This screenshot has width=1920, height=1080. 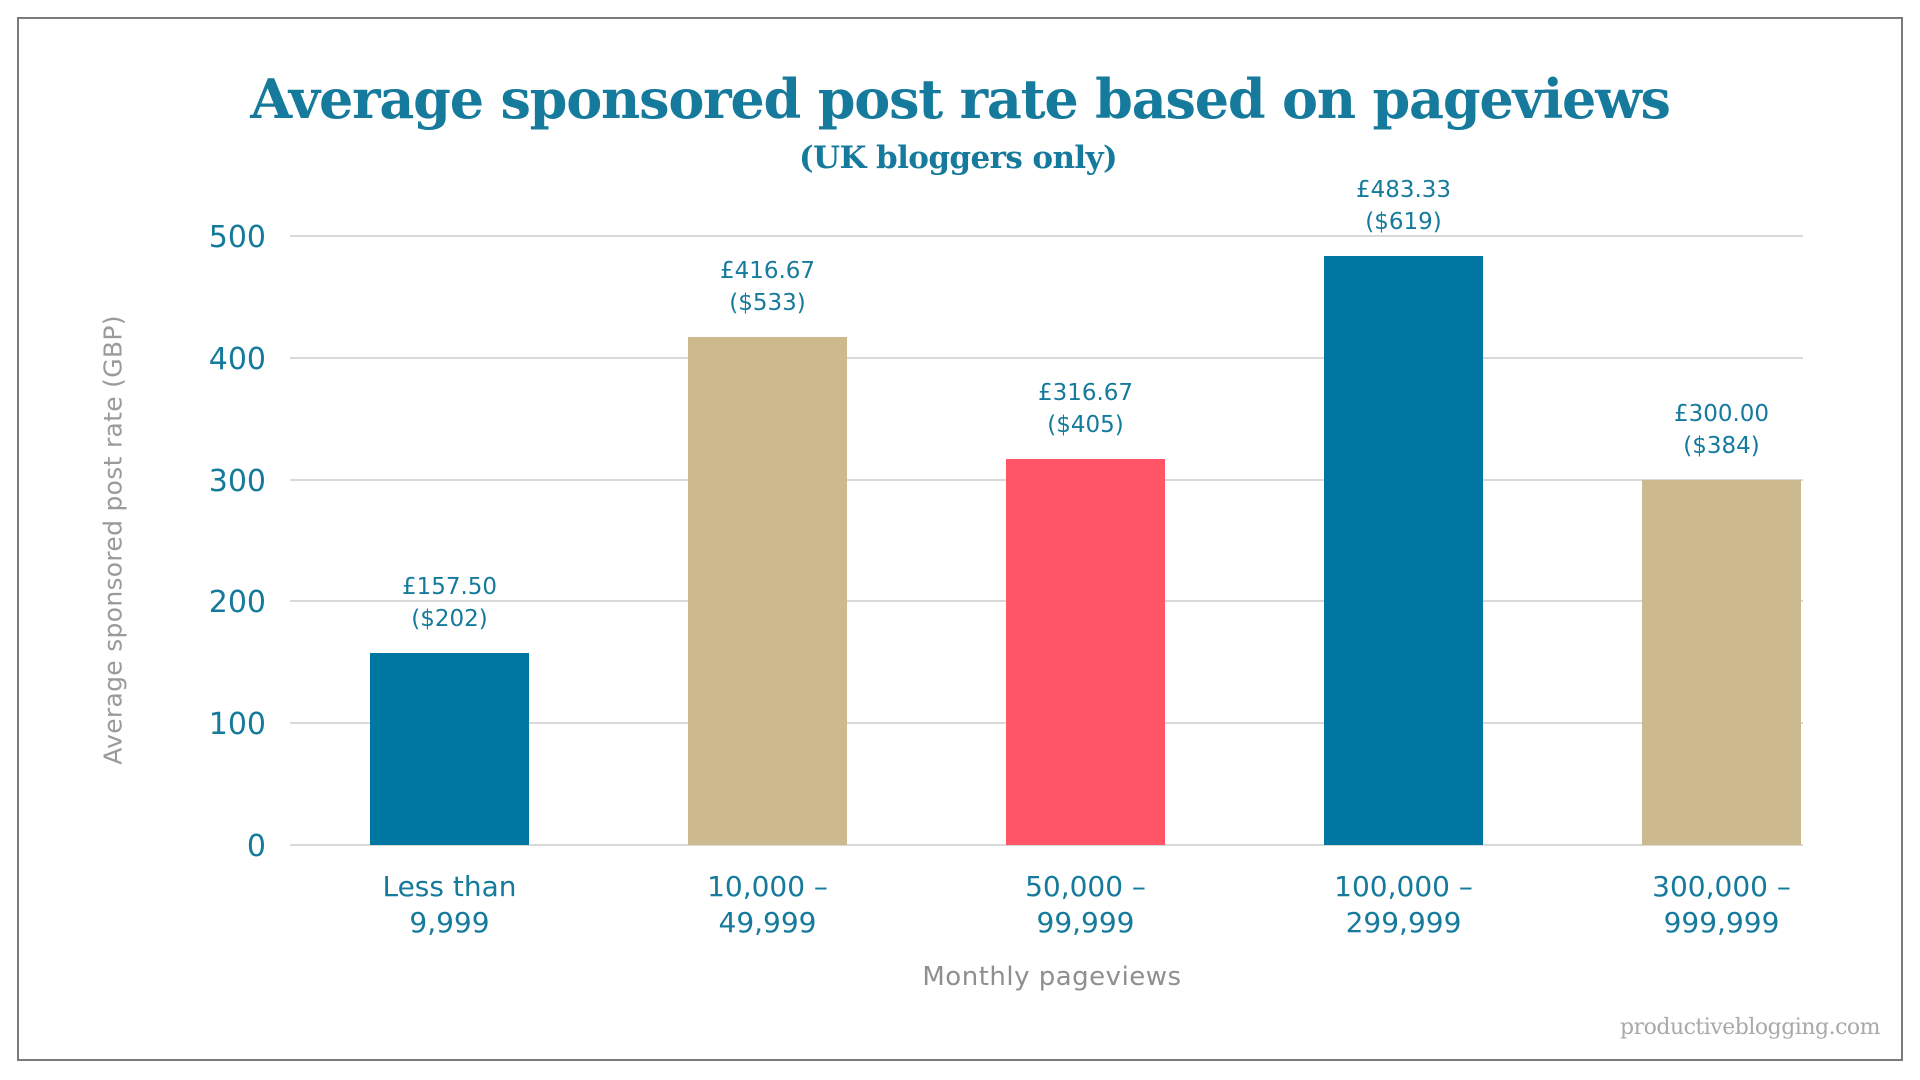 What do you see at coordinates (237, 481) in the screenshot?
I see `y-tick-label: 300` at bounding box center [237, 481].